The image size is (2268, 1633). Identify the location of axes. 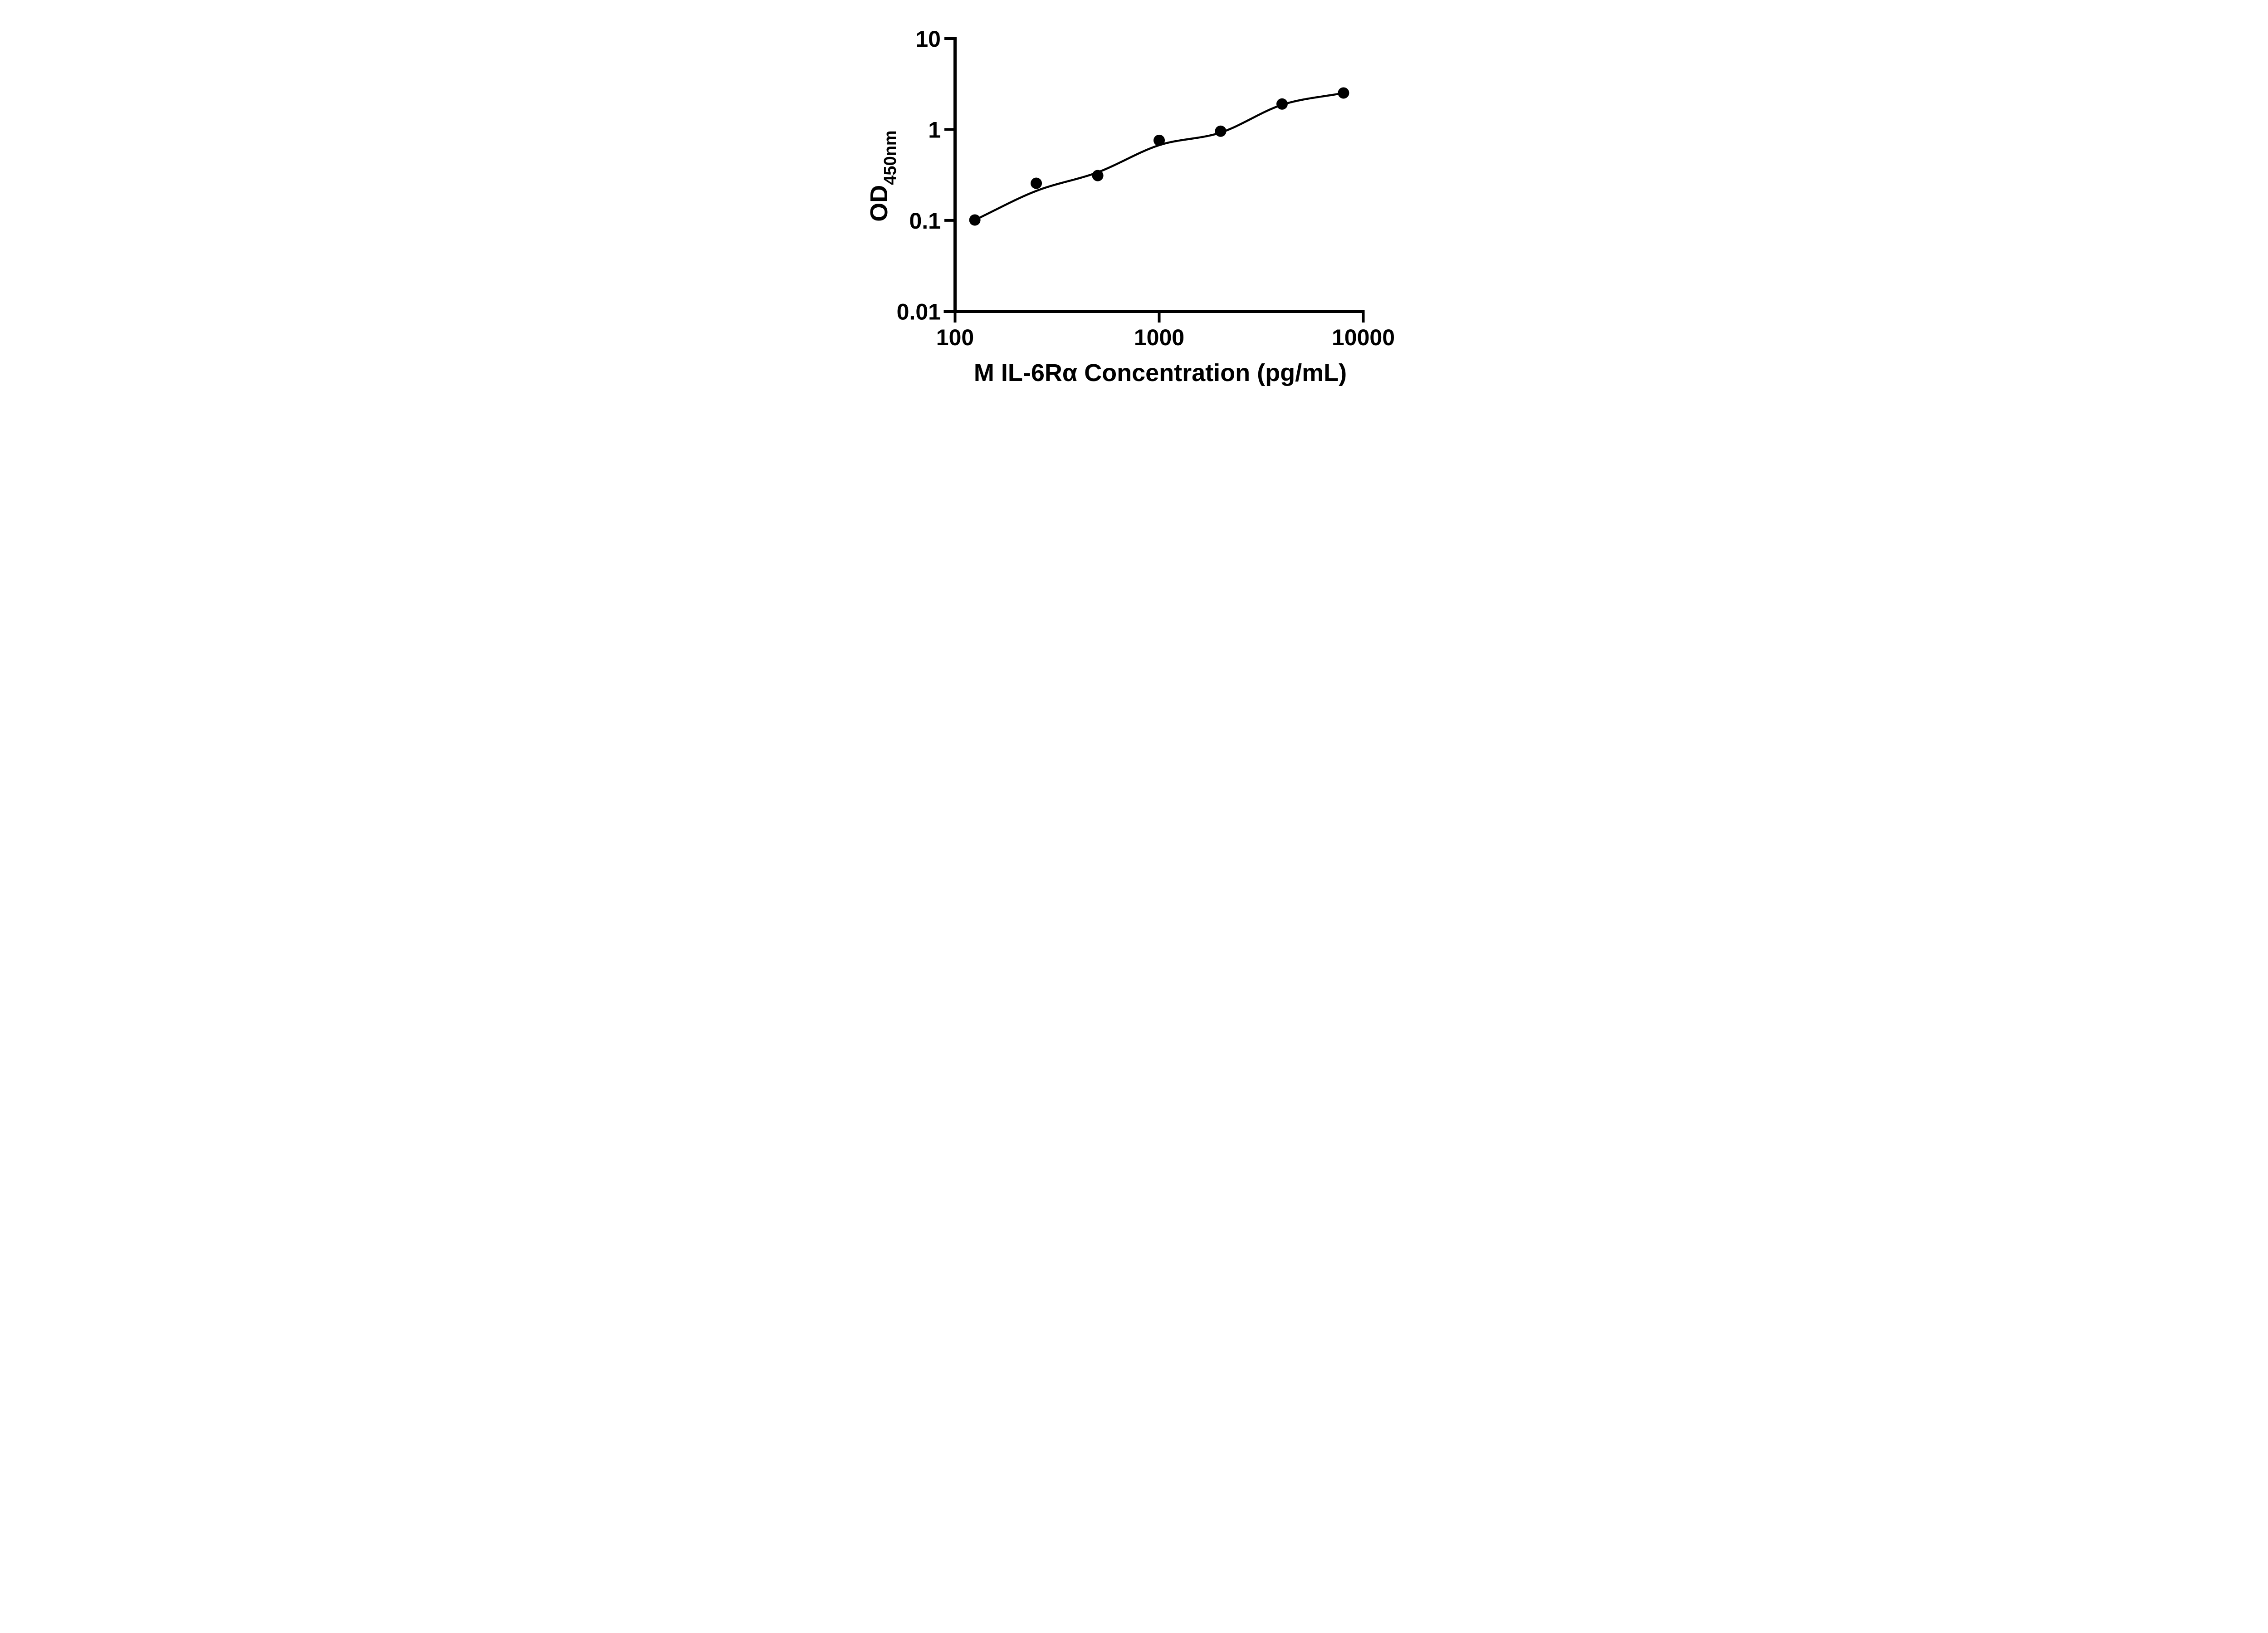
(1153, 175).